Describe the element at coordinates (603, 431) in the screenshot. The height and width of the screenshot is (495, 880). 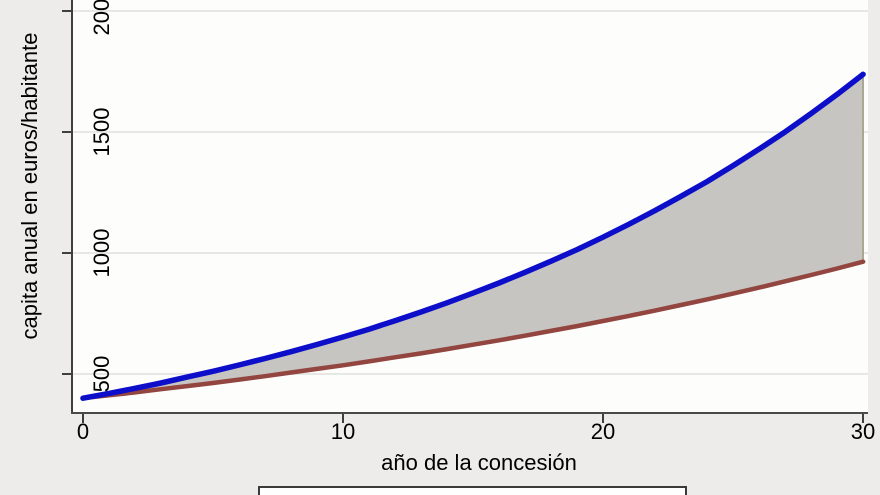
I see `x-tick-label: 20` at that location.